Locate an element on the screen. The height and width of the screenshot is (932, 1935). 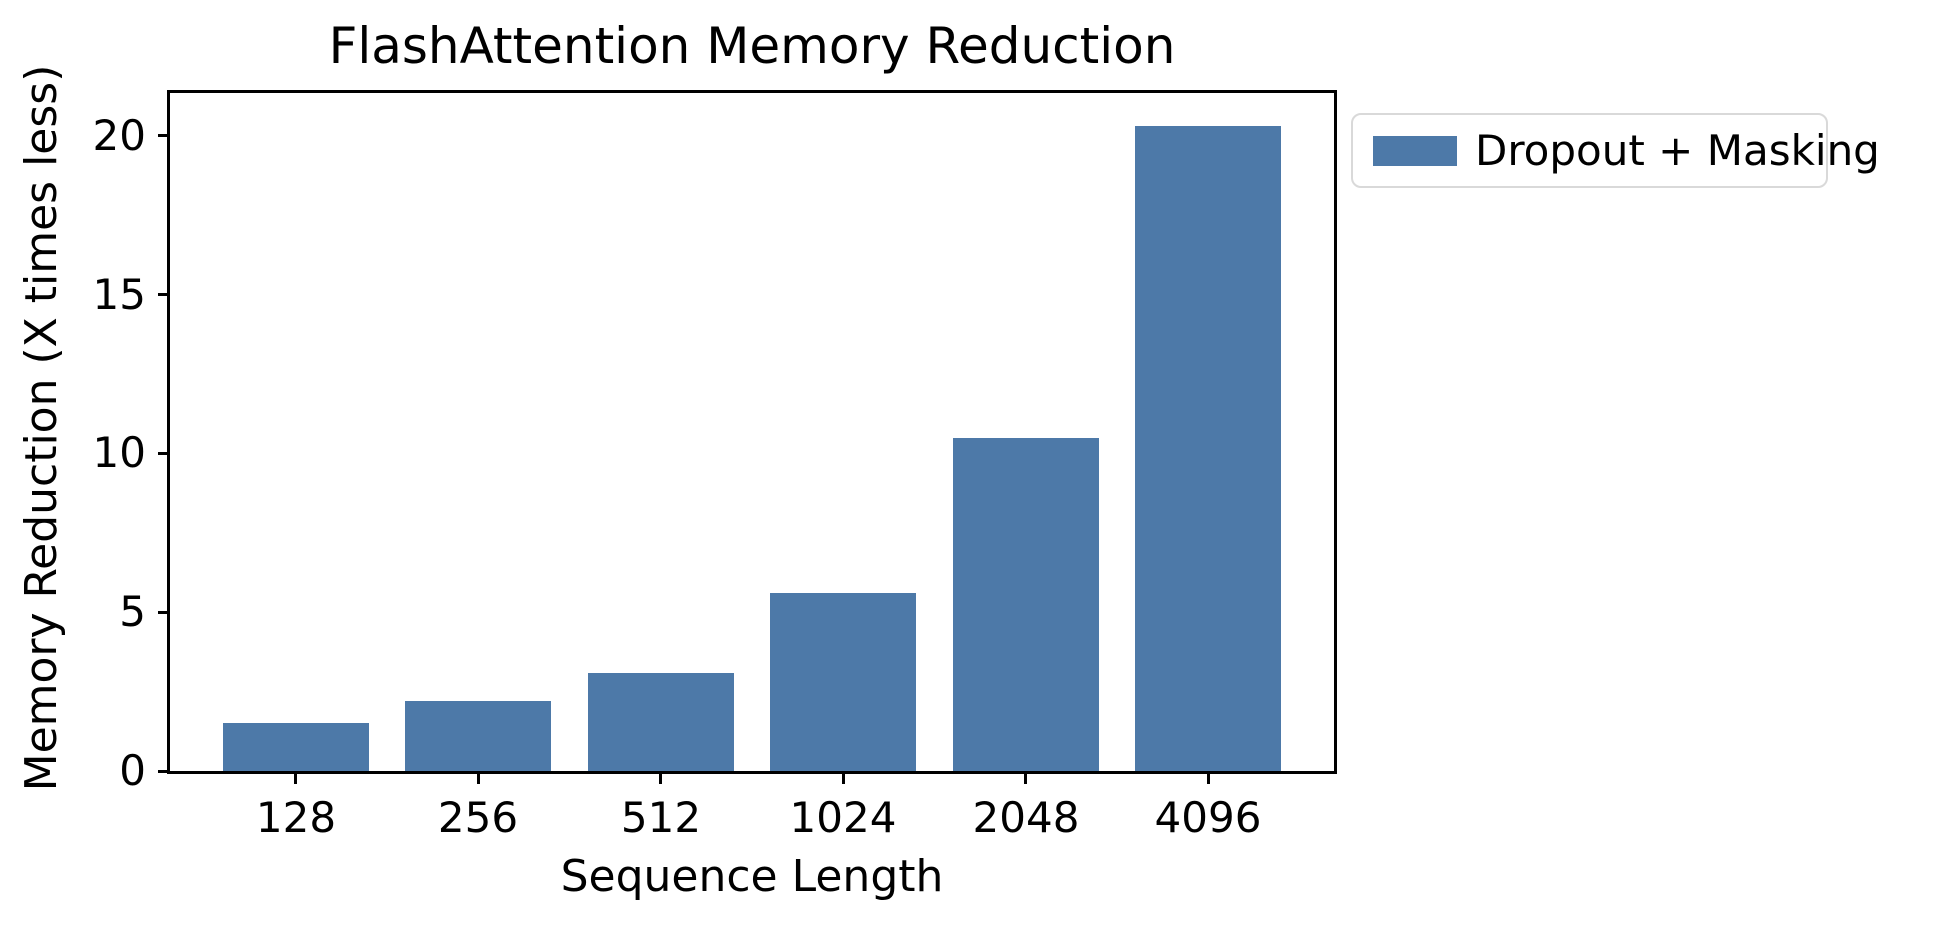
legend-label: Dropout + Masking is located at coordinates (1677, 150).